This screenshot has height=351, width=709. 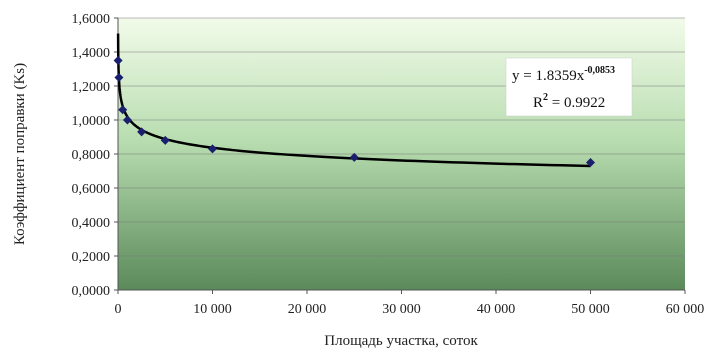 I want to click on x-axis-label: Площадь участка, соток, so click(x=401, y=341).